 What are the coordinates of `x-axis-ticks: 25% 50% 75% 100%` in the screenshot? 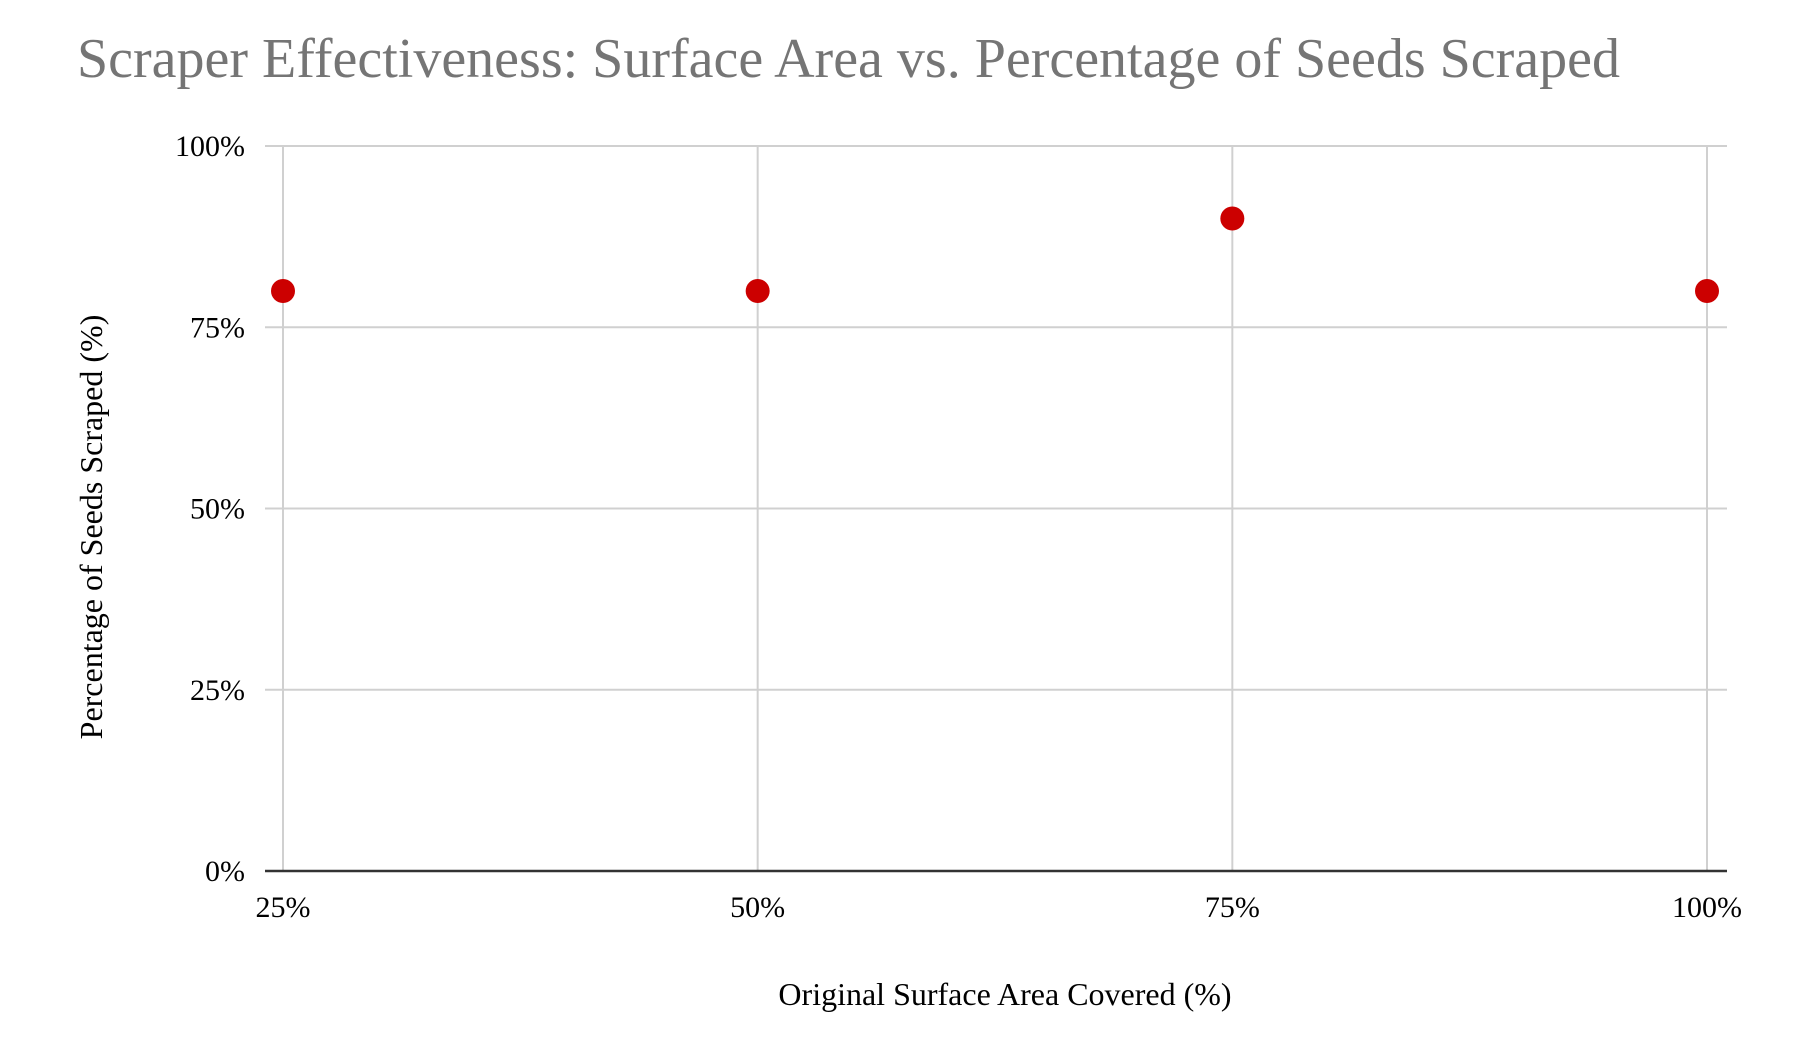 It's located at (999, 907).